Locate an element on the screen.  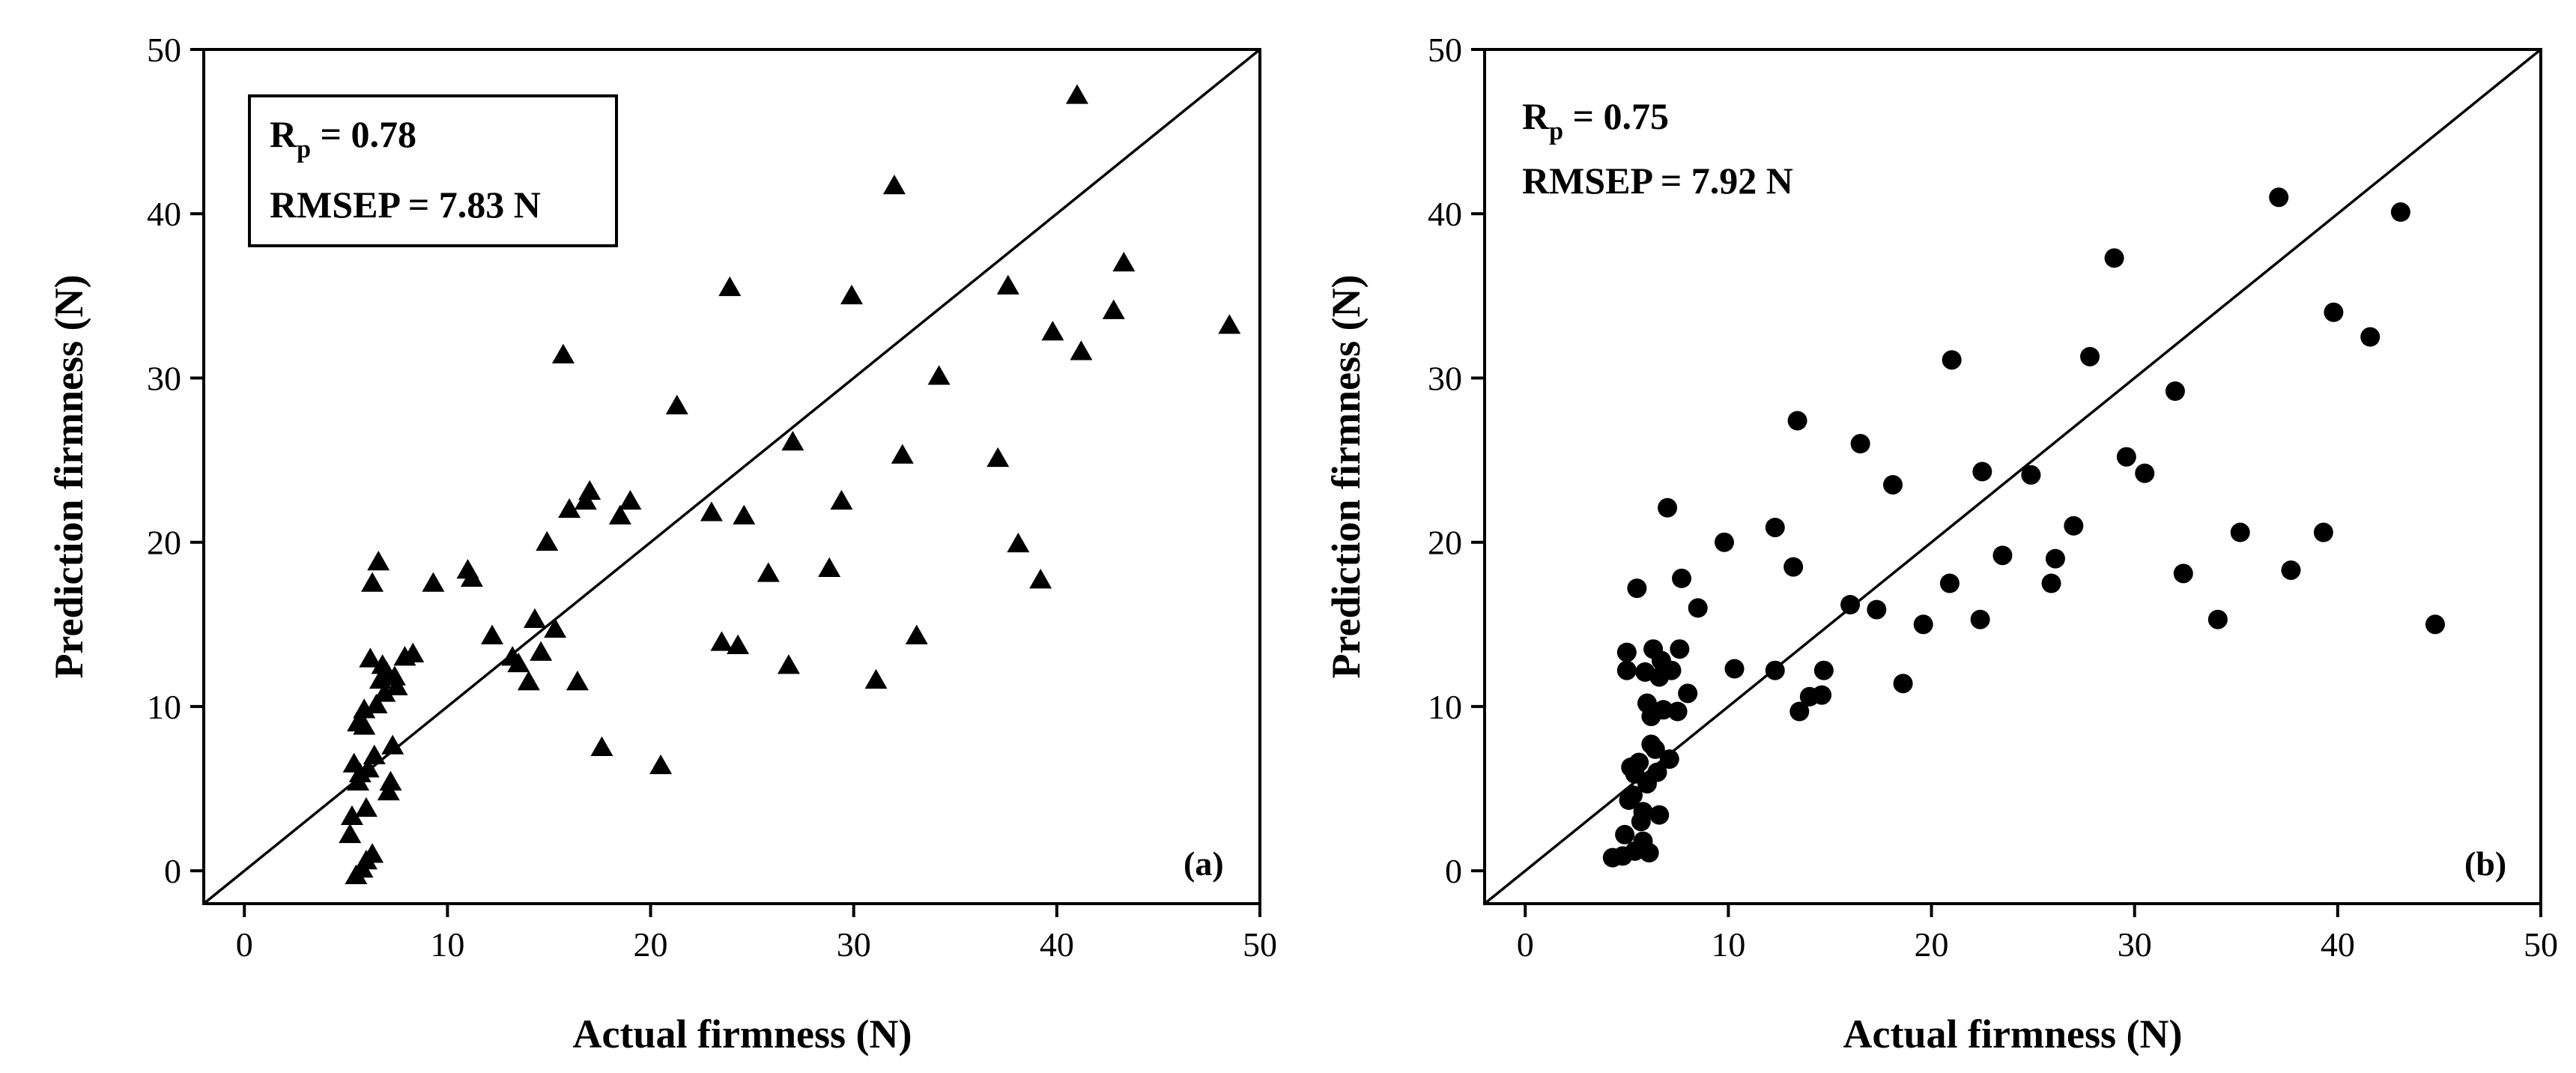
y-tick-label: 20 is located at coordinates (1445, 543).